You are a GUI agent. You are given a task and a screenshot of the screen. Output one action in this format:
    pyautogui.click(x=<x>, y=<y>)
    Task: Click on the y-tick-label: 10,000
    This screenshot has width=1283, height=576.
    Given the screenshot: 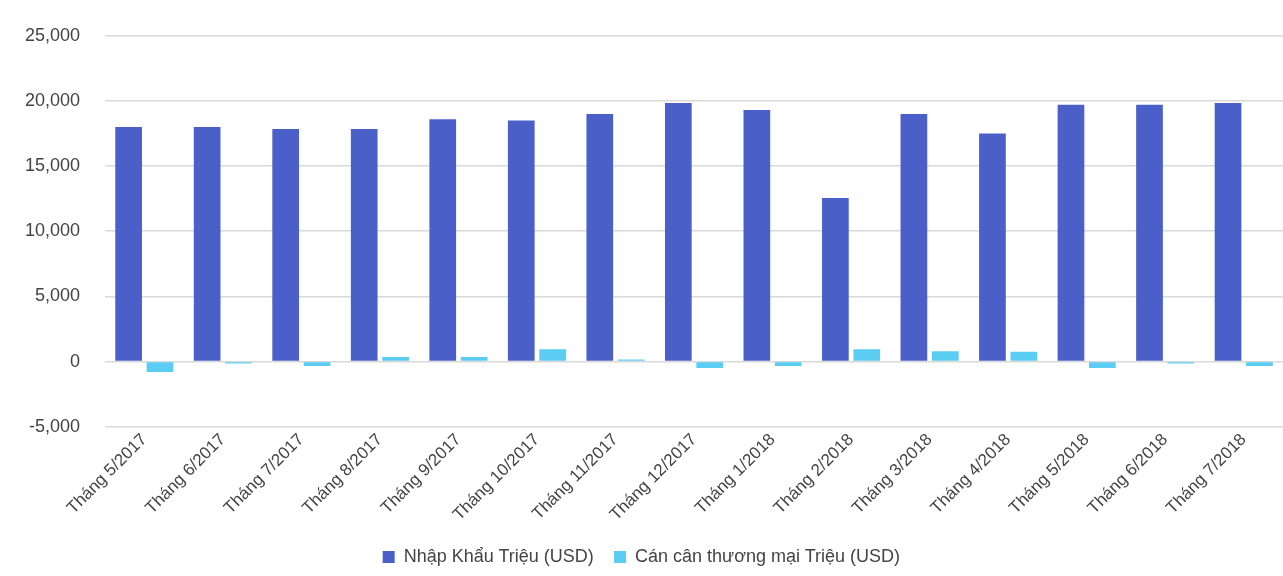 What is the action you would take?
    pyautogui.click(x=52, y=230)
    